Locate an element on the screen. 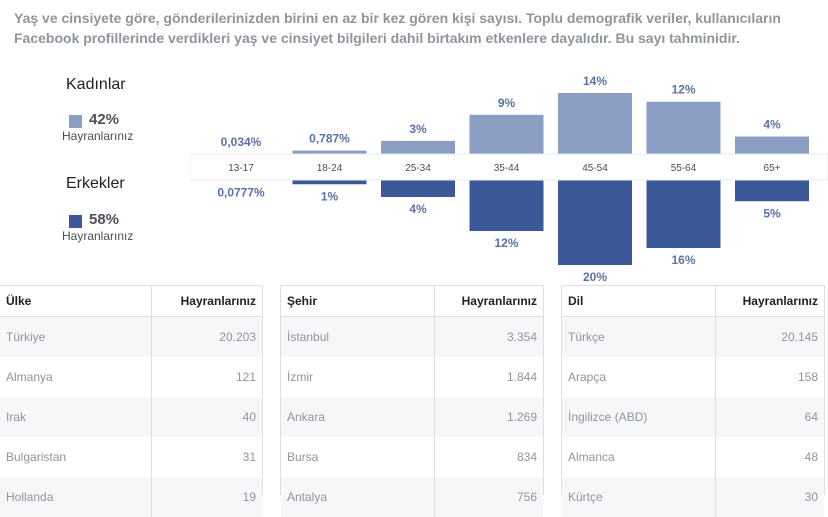 This screenshot has width=828, height=517. city-name: Ankara is located at coordinates (358, 417).